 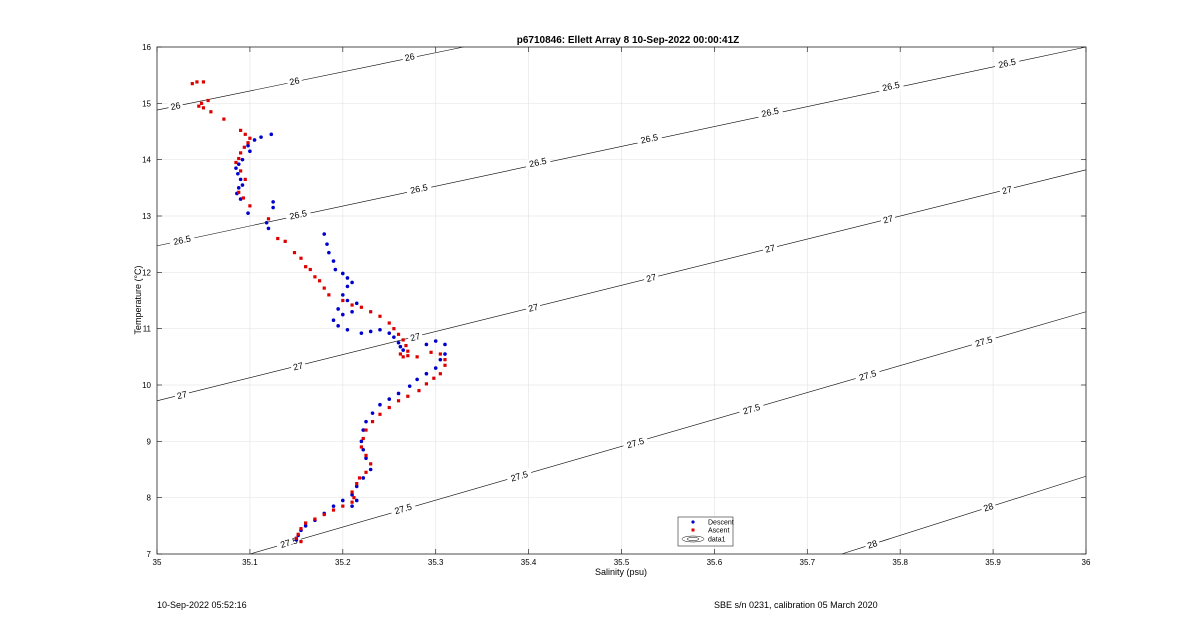 I want to click on x-tick-label: 35.3, so click(x=436, y=562).